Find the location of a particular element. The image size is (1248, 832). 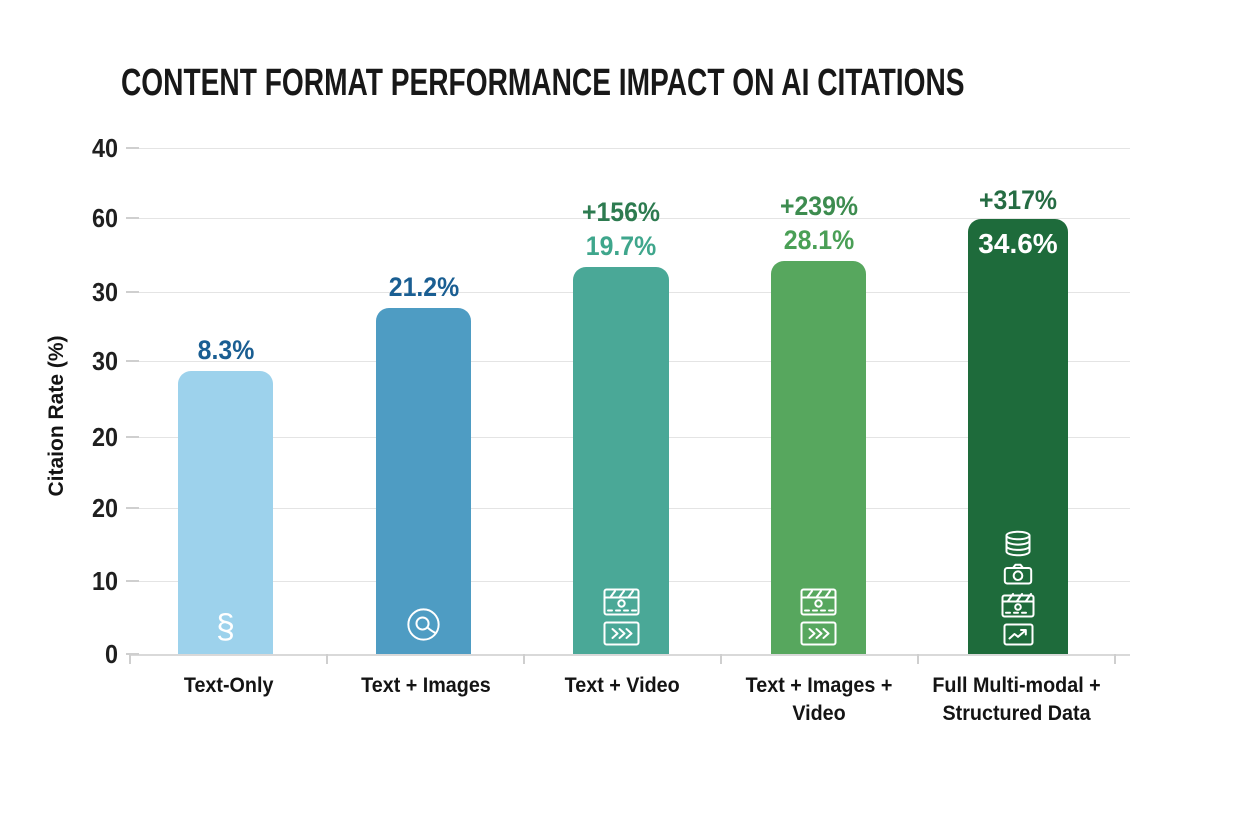

x-axis-category-label: Full Multi-modal + Structured Data is located at coordinates (1016, 700).